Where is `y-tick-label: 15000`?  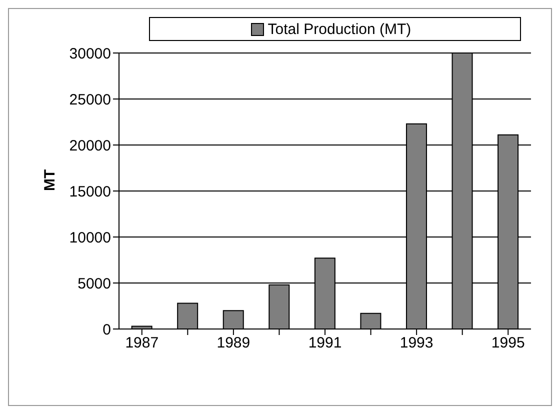
y-tick-label: 15000 is located at coordinates (90, 191).